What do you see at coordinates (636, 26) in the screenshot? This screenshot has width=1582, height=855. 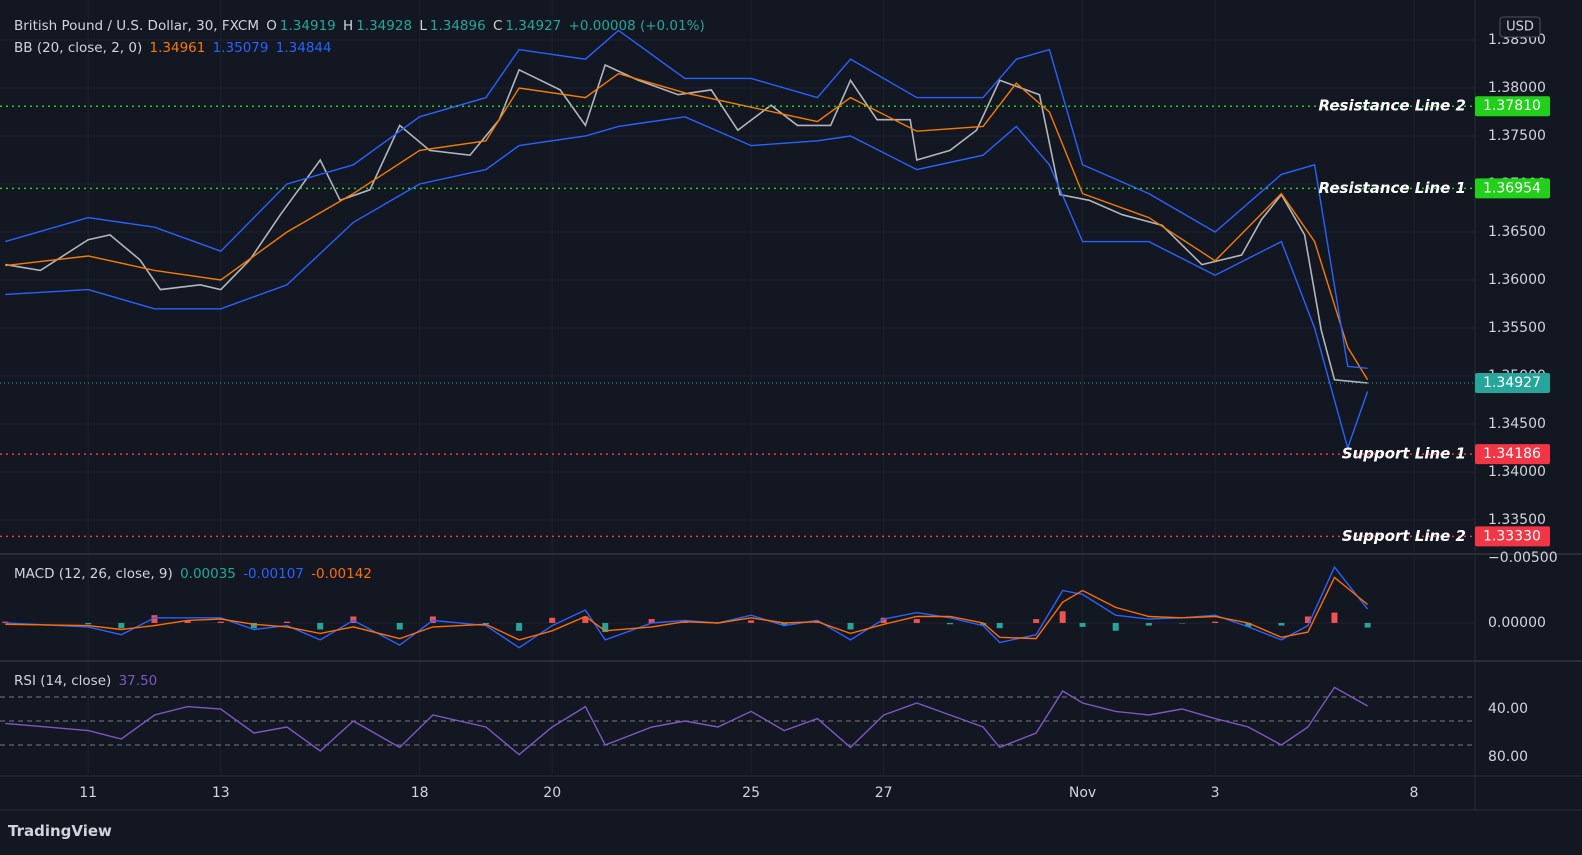 I see `price-change: +0.00008 (+0.01%)` at bounding box center [636, 26].